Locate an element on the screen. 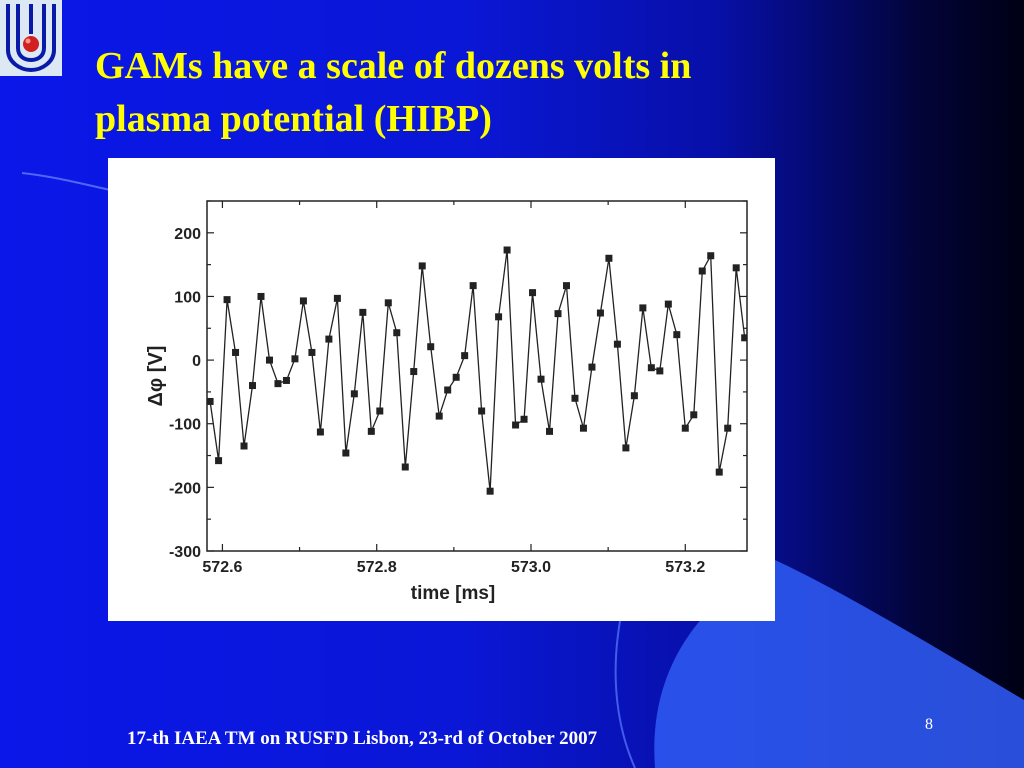 Image resolution: width=1024 pixels, height=768 pixels. y-tick-label: -100 is located at coordinates (185, 425).